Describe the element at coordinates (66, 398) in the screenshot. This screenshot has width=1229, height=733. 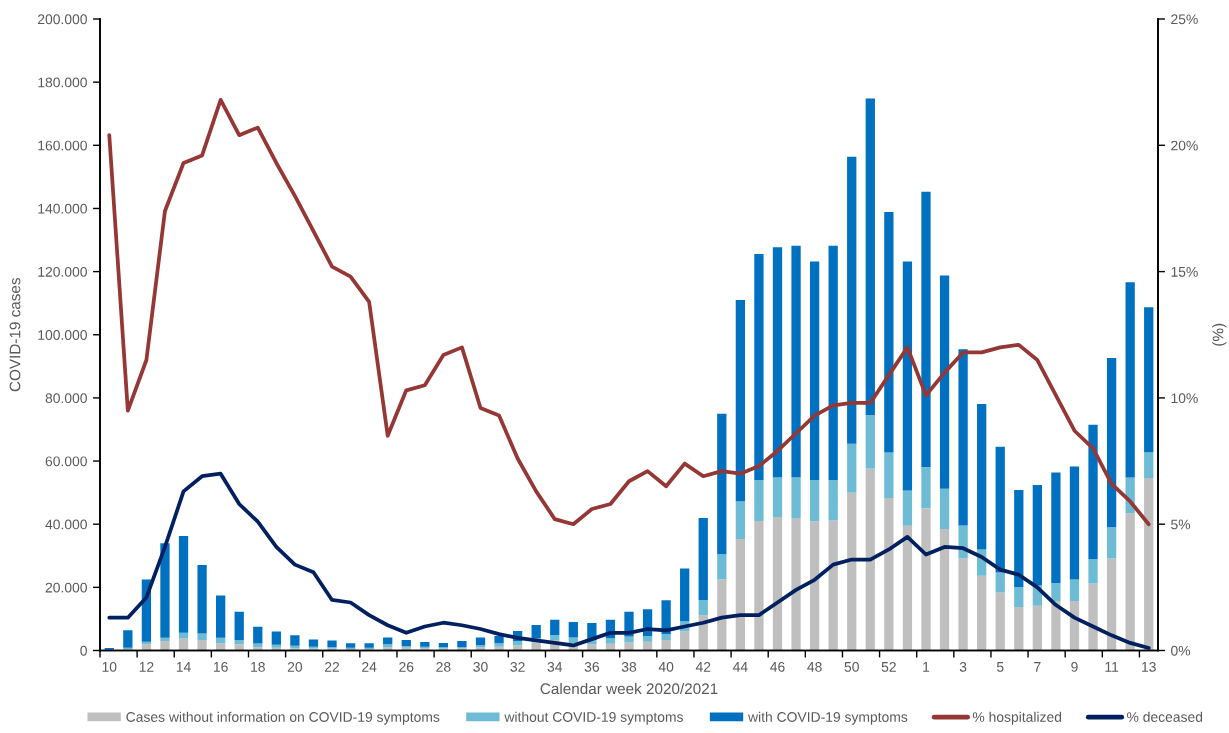
I see `y-tick-label: 80.000` at that location.